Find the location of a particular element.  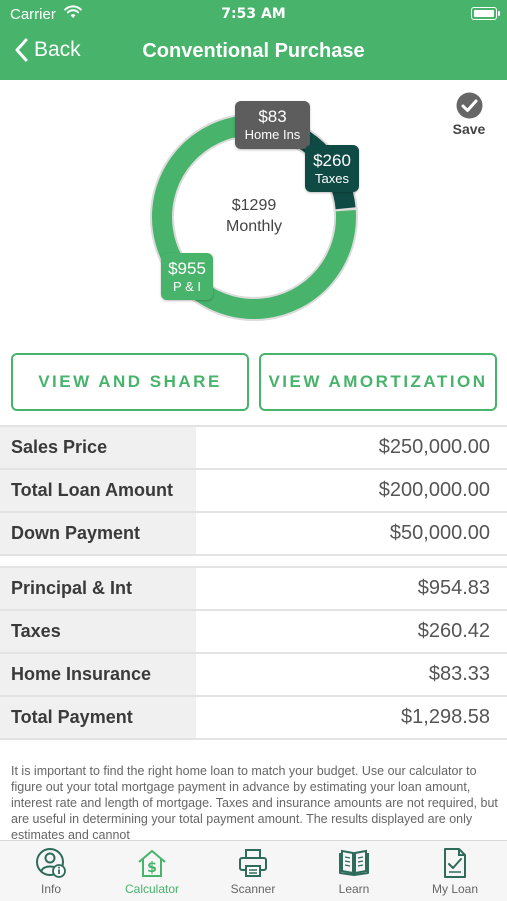

house-dollar-icon: $ is located at coordinates (152, 863).